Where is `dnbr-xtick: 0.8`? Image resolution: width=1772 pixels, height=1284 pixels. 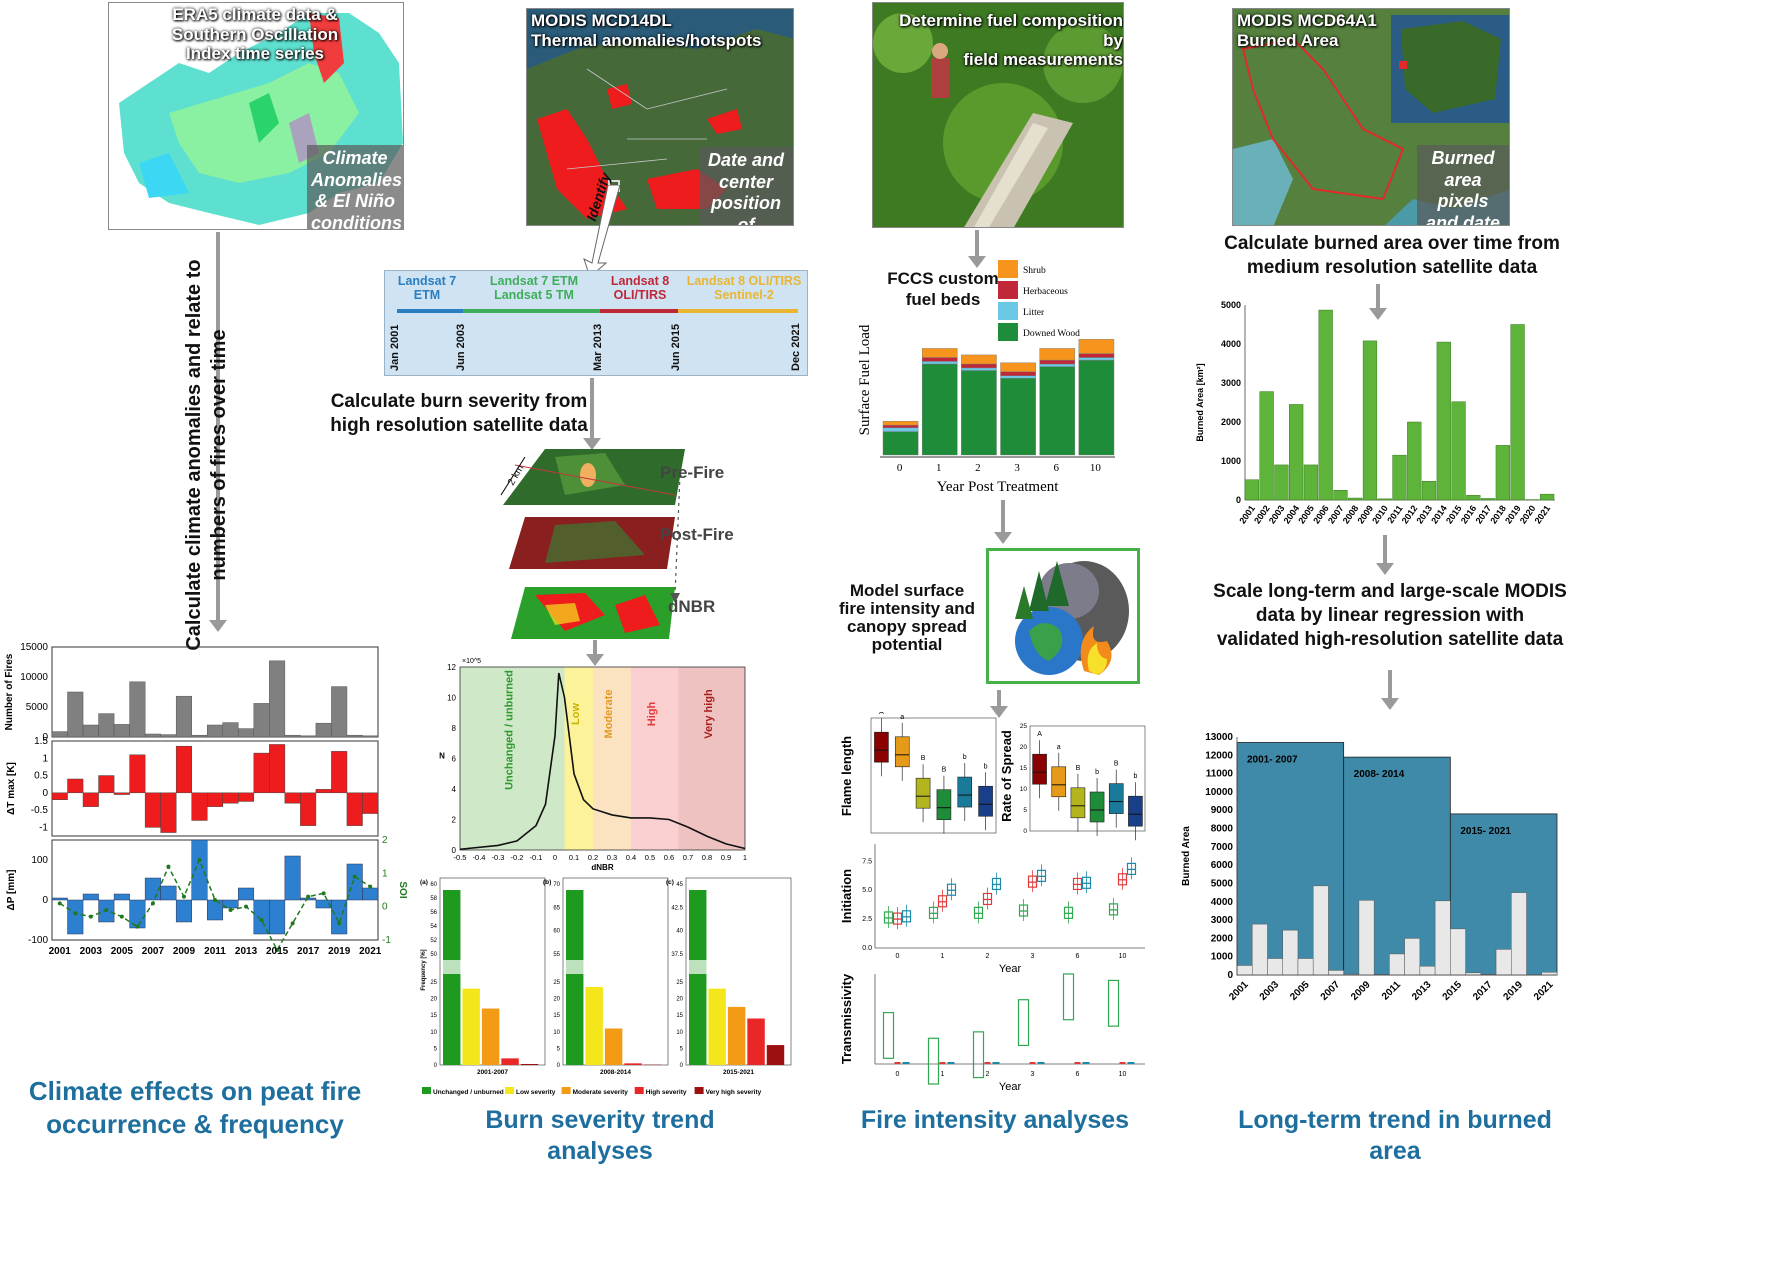 dnbr-xtick: 0.8 is located at coordinates (707, 857).